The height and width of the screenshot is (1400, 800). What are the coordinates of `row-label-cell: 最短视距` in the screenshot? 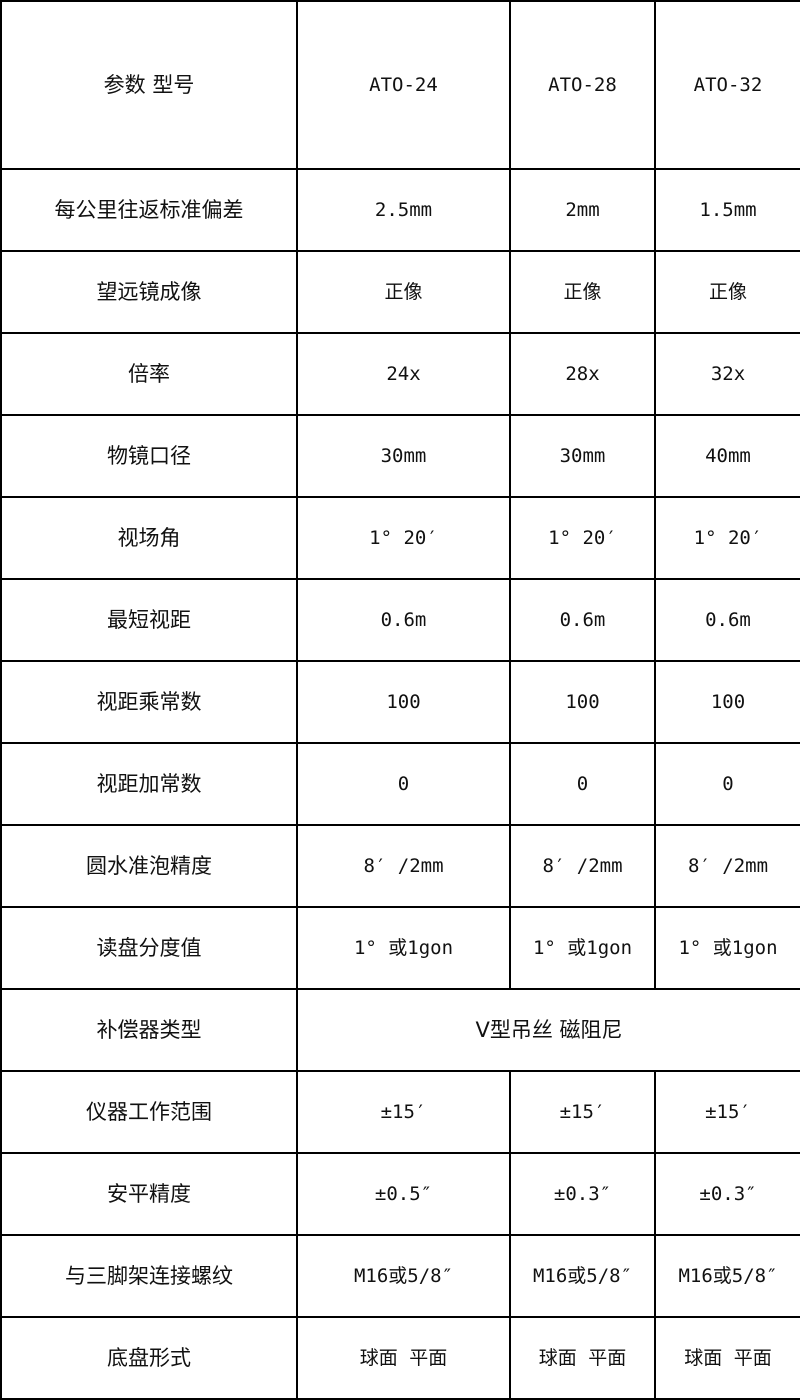 It's located at (149, 620).